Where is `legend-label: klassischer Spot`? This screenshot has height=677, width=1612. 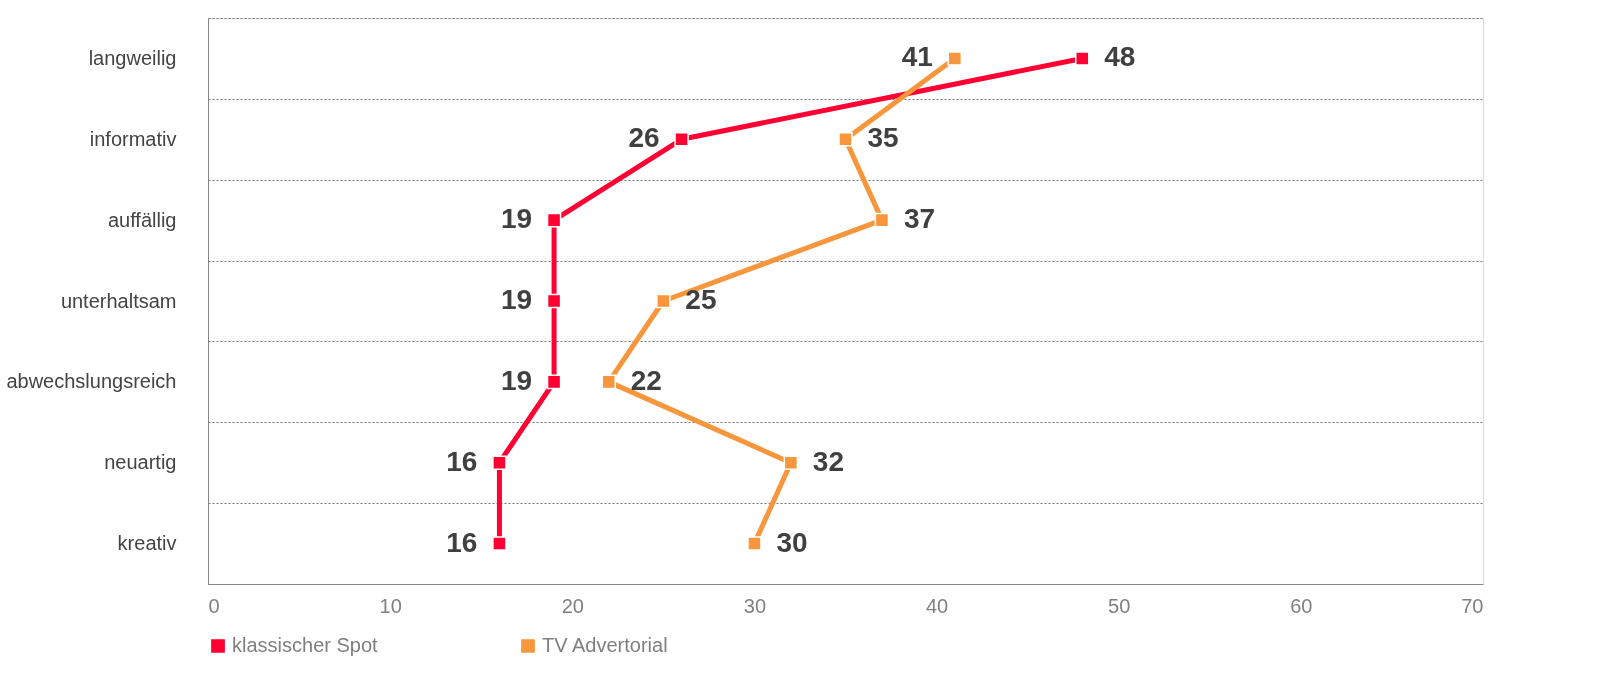
legend-label: klassischer Spot is located at coordinates (305, 645).